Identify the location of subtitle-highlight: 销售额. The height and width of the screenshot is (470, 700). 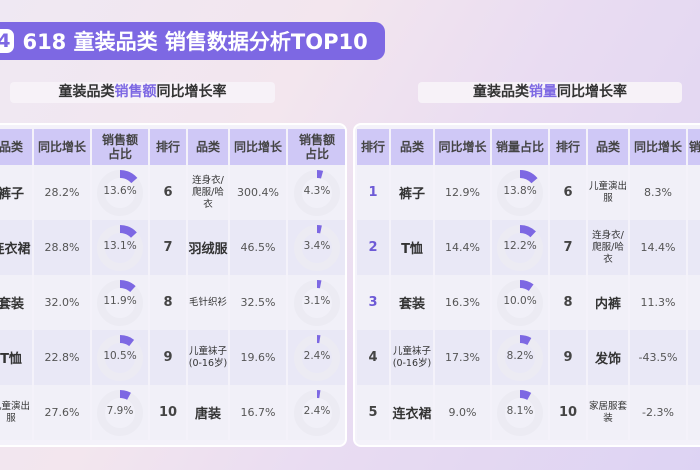
(135, 92).